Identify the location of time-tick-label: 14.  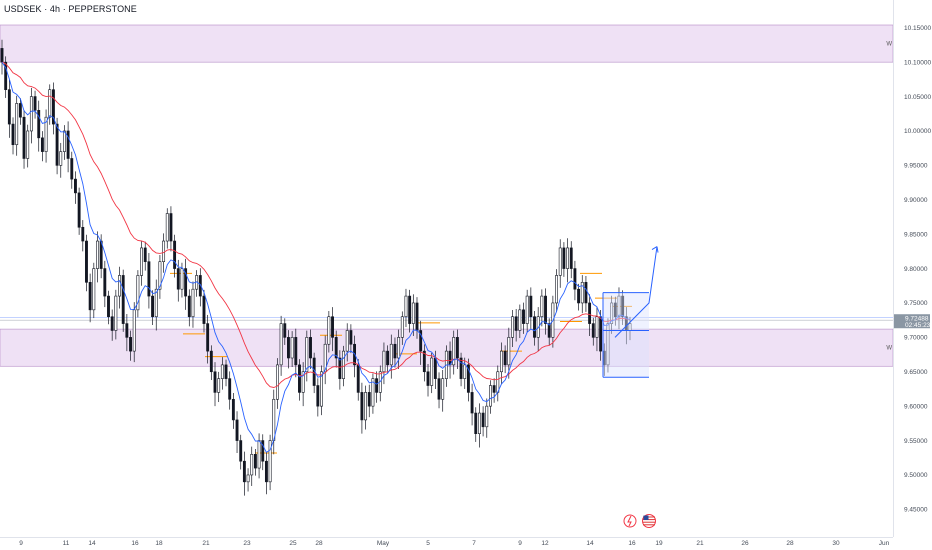
(590, 543).